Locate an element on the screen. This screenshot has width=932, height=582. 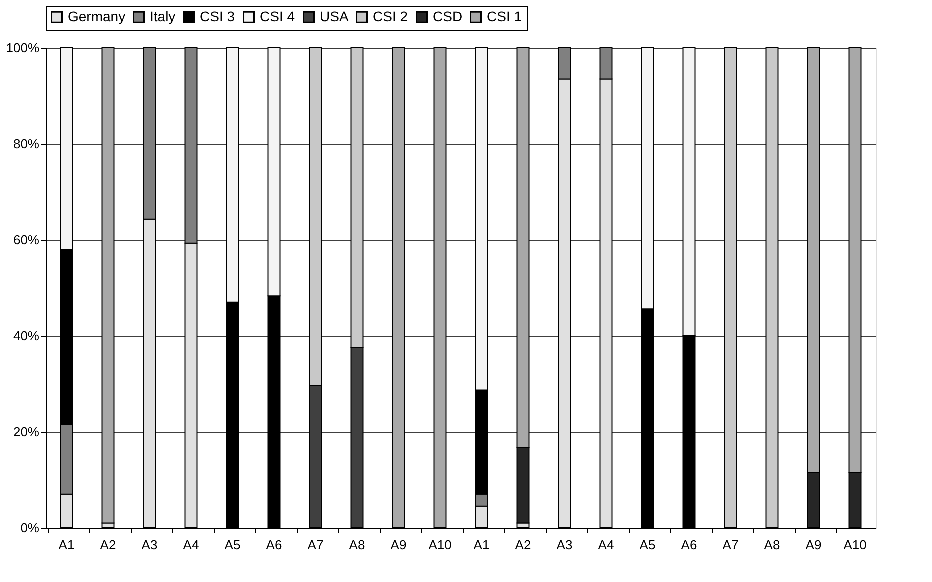
y-tick-label: 80% is located at coordinates (26, 144).